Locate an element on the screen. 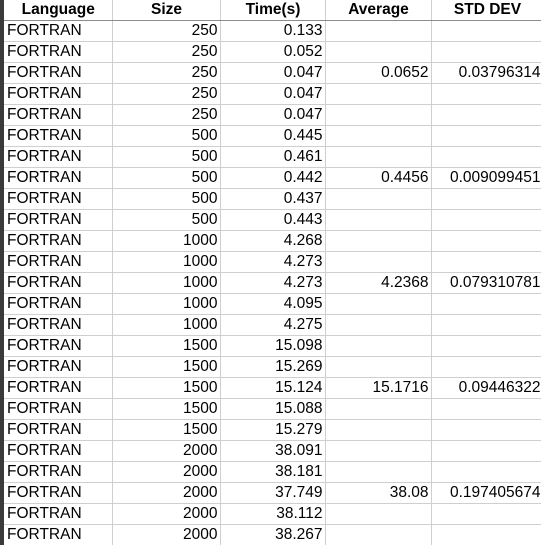  cell-time: 4.273 is located at coordinates (272, 262).